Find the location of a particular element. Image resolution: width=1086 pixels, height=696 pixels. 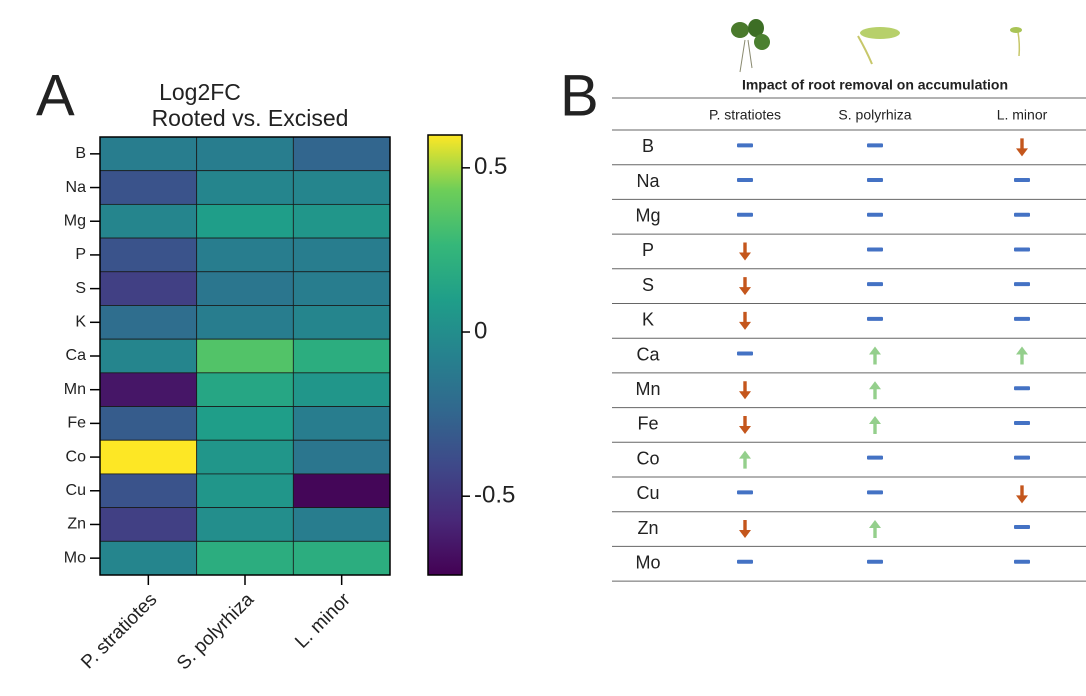

row-label: Fe is located at coordinates (647, 424).